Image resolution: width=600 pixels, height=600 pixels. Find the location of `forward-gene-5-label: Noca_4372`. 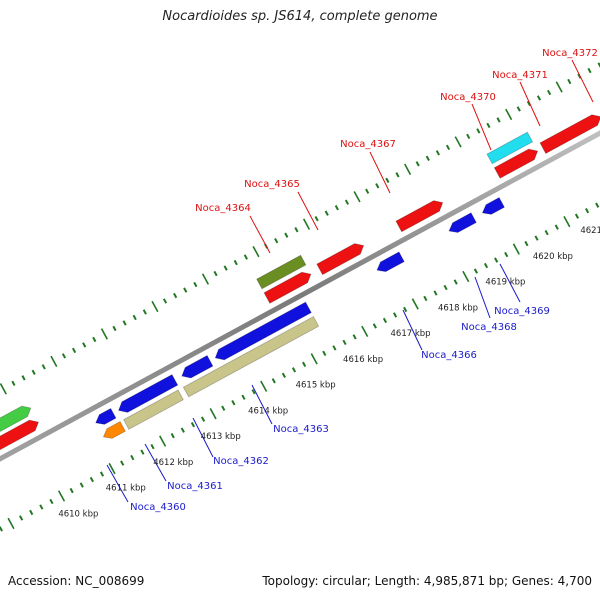

forward-gene-5-label: Noca_4372 is located at coordinates (570, 53).